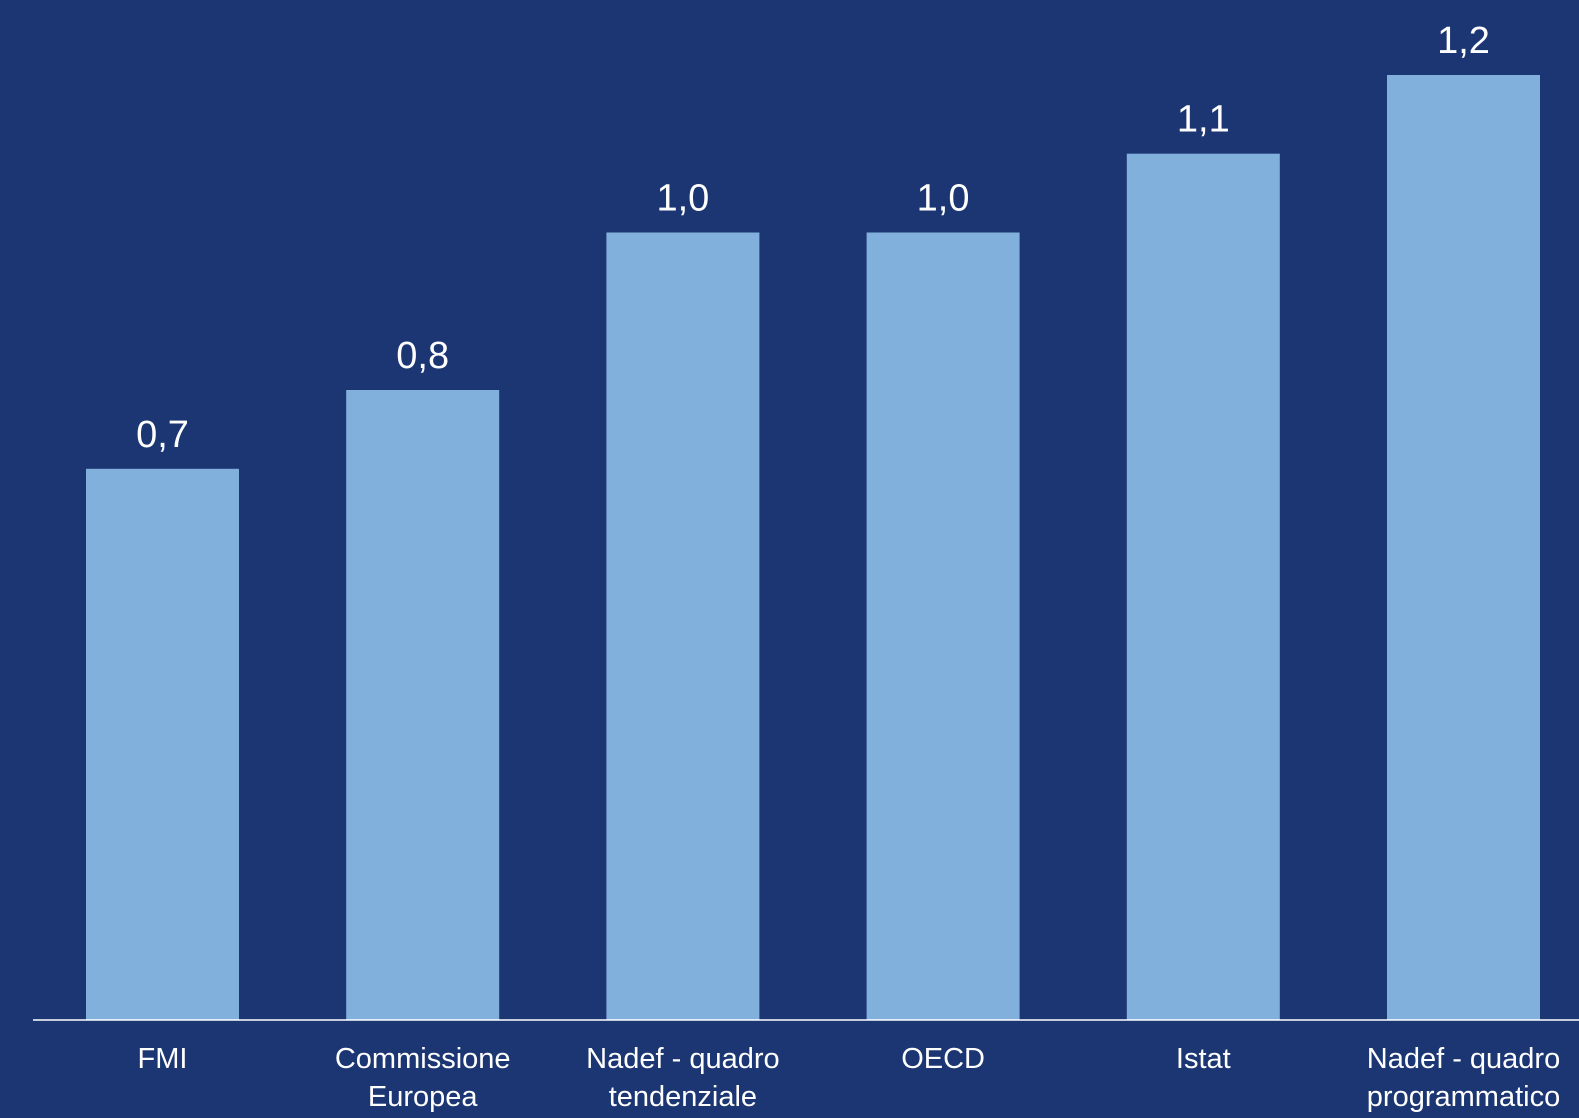  Describe the element at coordinates (1203, 1059) in the screenshot. I see `category-label: Istat` at that location.